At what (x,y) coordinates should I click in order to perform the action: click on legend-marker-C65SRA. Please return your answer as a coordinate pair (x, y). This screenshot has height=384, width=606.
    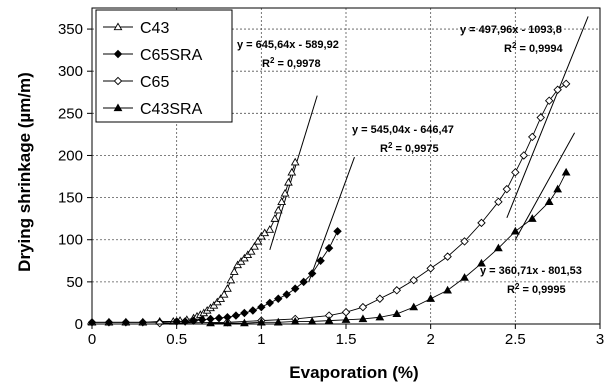
    Looking at the image, I should click on (118, 54).